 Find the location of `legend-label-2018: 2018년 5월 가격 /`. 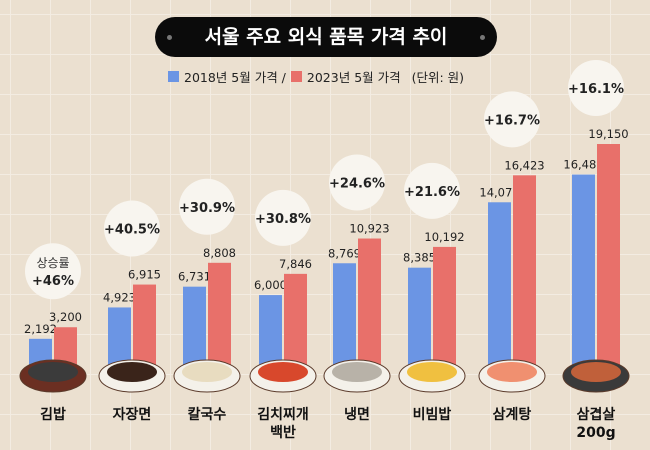

legend-label-2018: 2018년 5월 가격 / is located at coordinates (235, 77).